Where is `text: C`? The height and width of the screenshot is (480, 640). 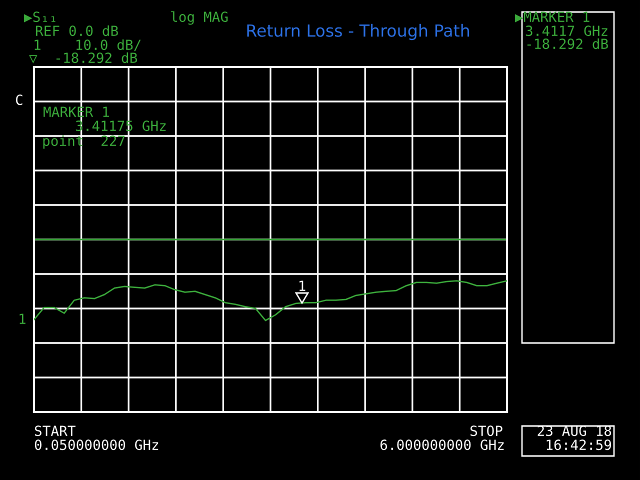 text: C is located at coordinates (19, 100).